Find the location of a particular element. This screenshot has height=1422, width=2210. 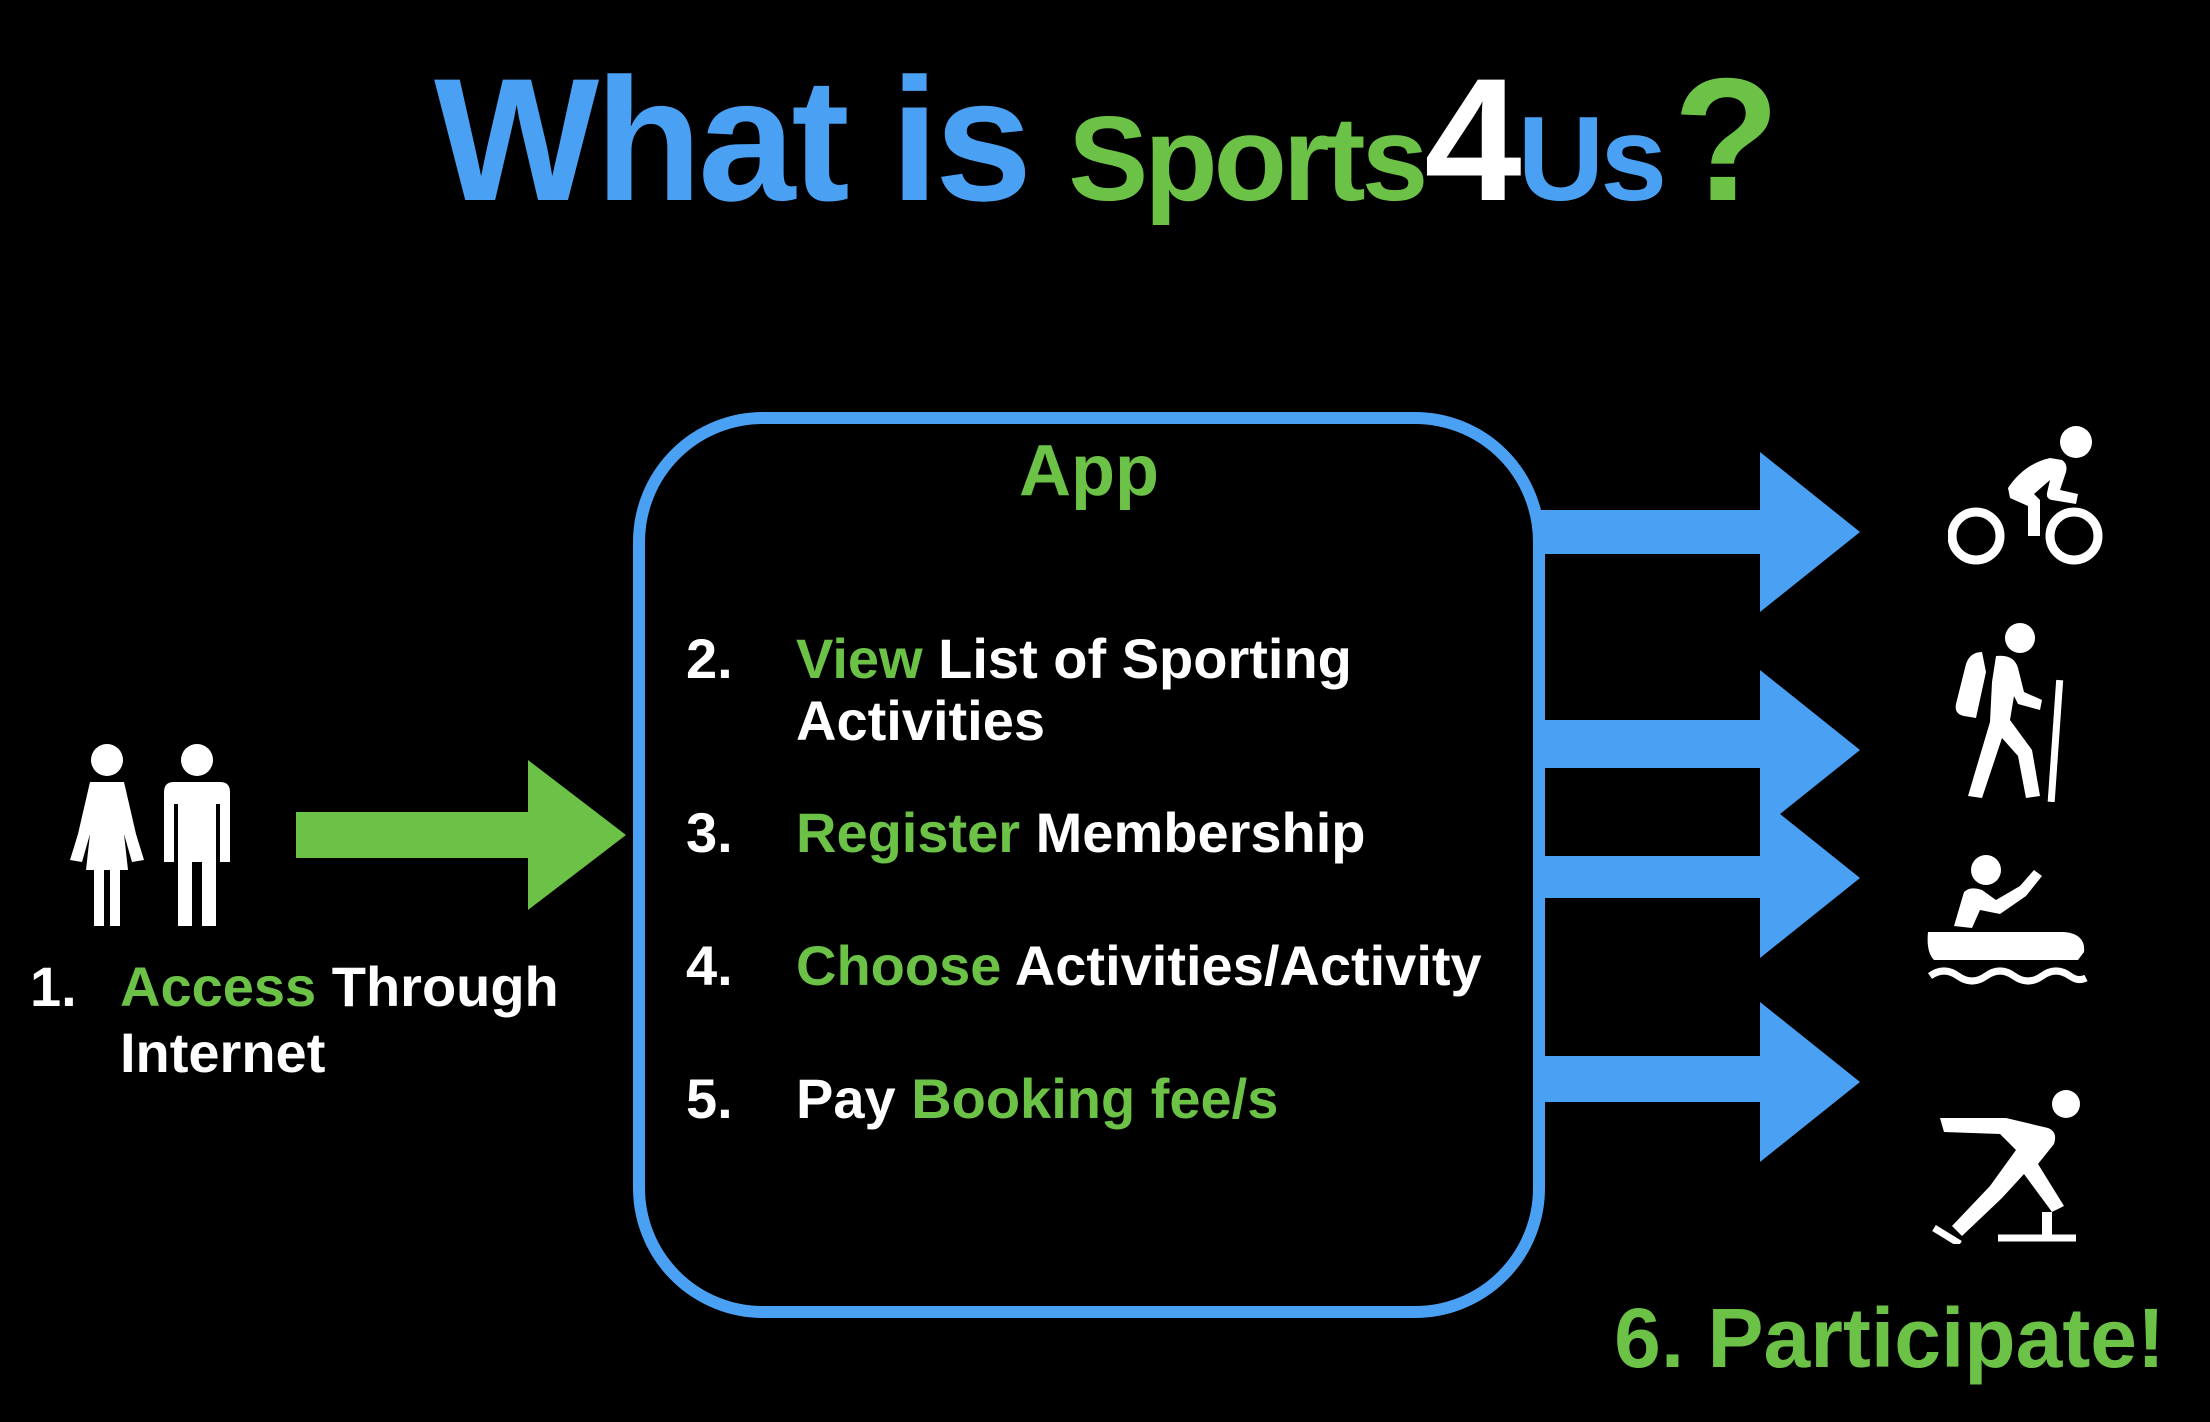

step-5-highlight: Booking fee/s is located at coordinates (1095, 1098).